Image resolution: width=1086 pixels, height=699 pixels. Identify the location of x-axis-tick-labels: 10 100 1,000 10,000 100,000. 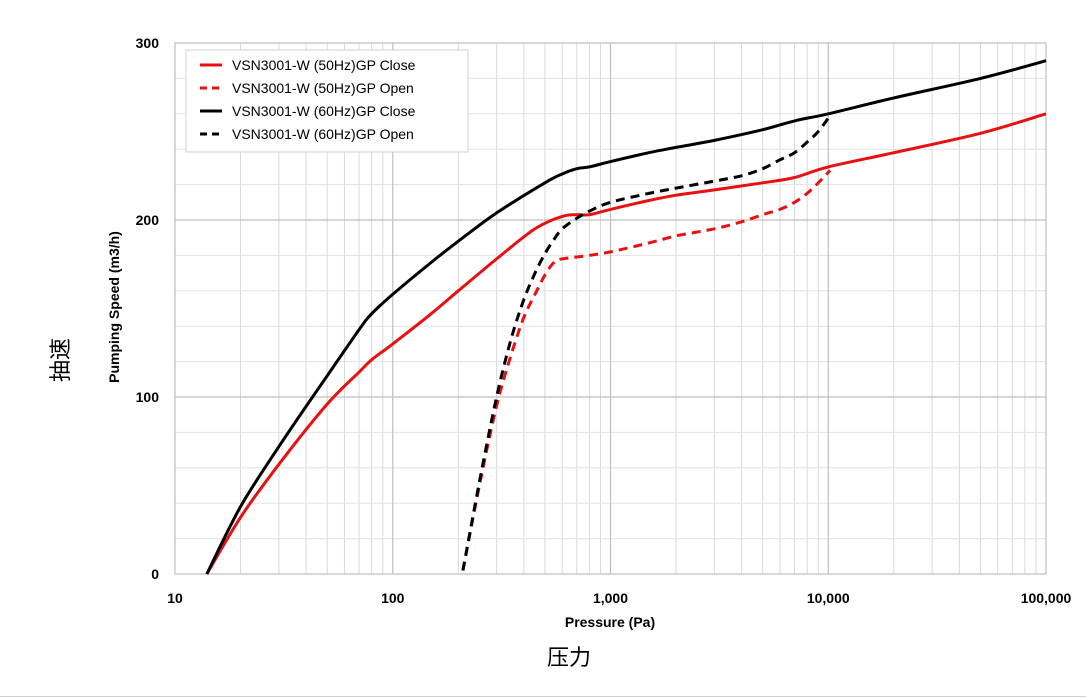
(619, 598).